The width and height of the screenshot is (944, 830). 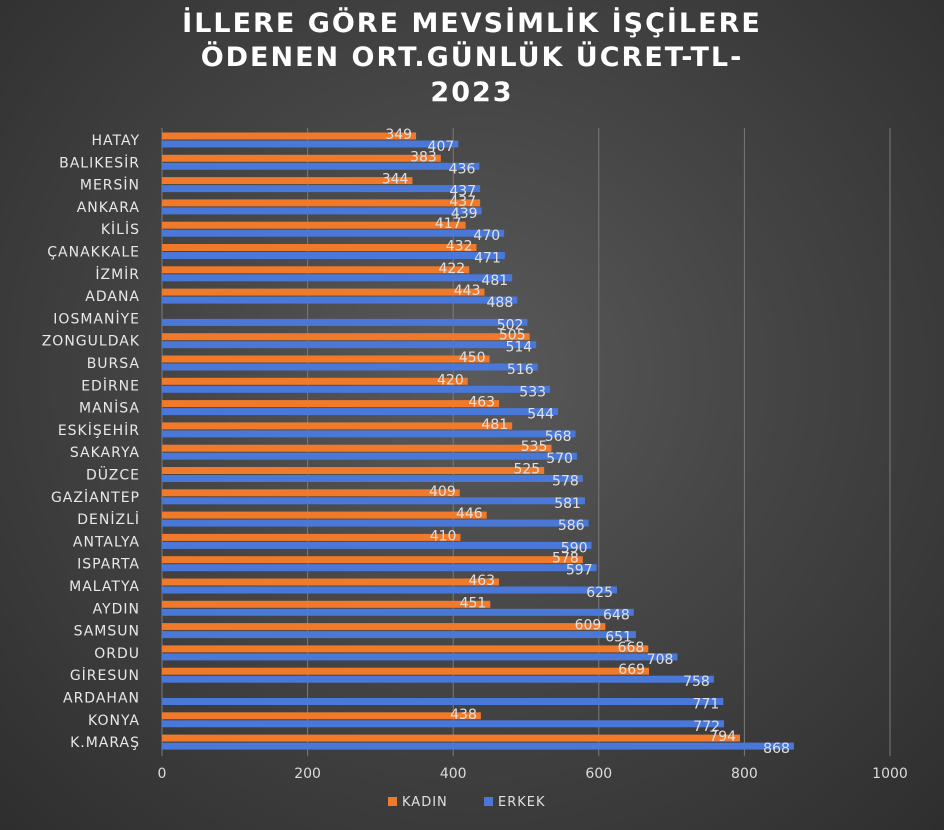 What do you see at coordinates (722, 737) in the screenshot?
I see `data-label-kadin: 794` at bounding box center [722, 737].